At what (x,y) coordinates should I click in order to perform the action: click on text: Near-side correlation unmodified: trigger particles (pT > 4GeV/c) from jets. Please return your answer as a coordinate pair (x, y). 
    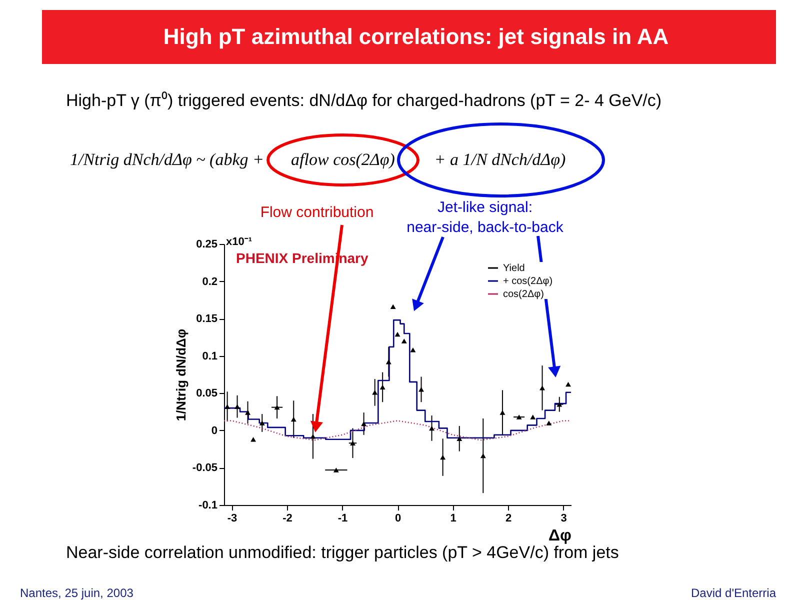
    Looking at the image, I should click on (342, 552).